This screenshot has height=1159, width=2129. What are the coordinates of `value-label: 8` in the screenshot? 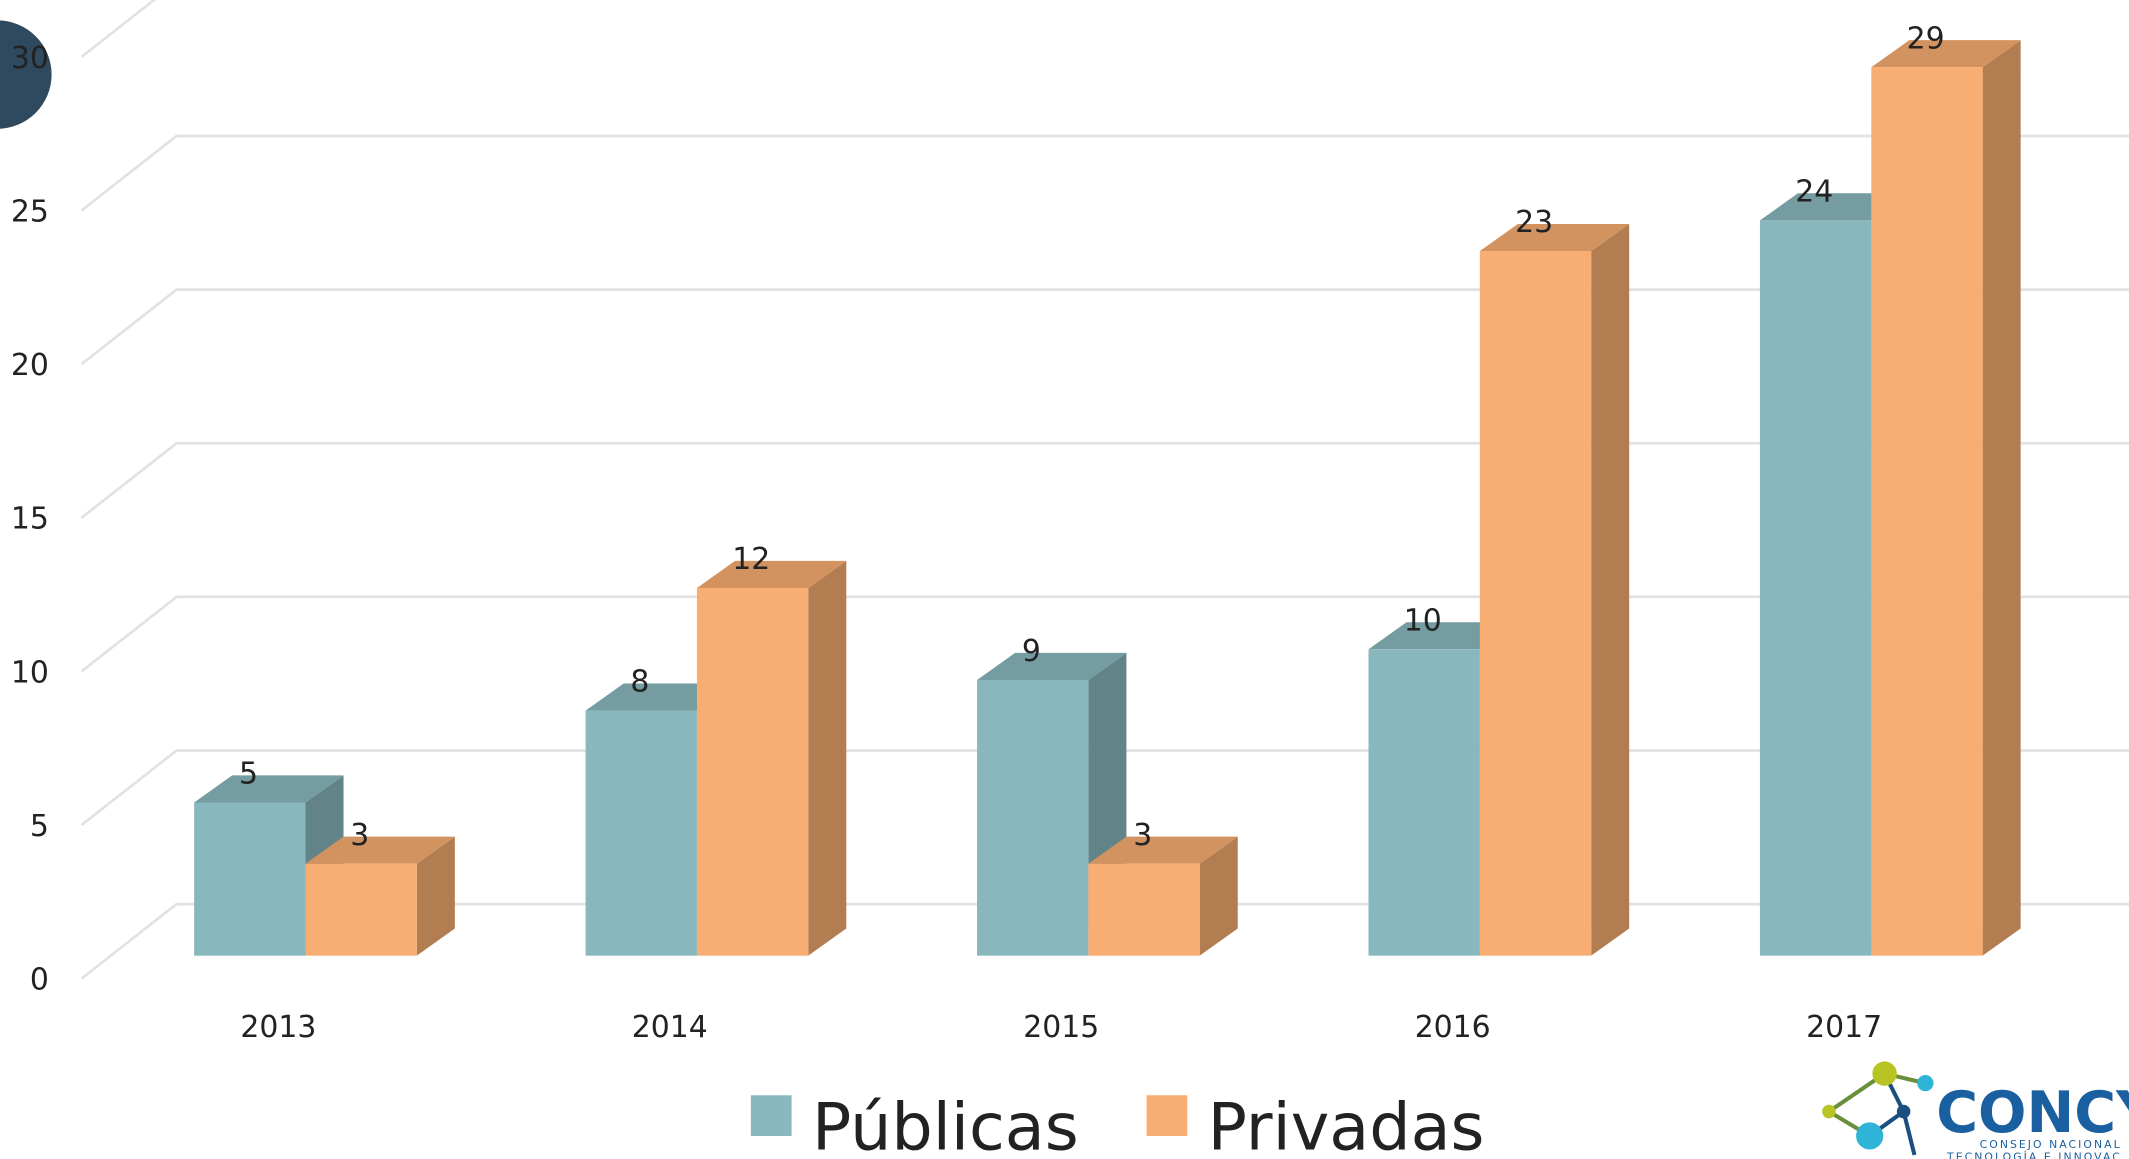 It's located at (639, 682).